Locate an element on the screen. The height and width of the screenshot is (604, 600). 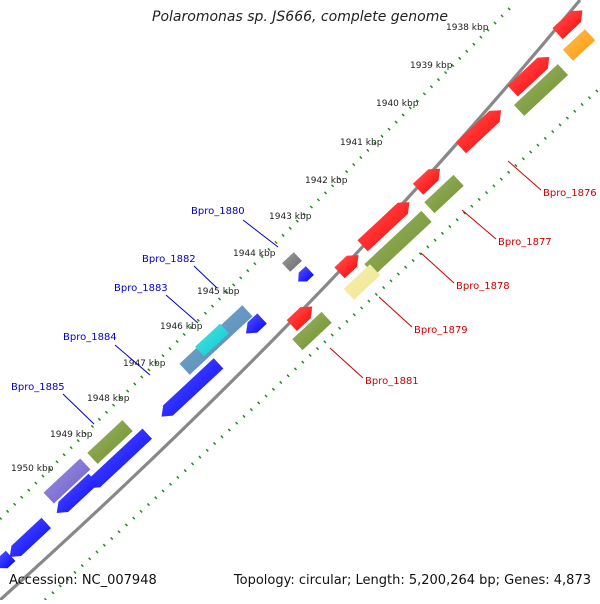
tick-label-kbp: 1944 kbp is located at coordinates (254, 254).